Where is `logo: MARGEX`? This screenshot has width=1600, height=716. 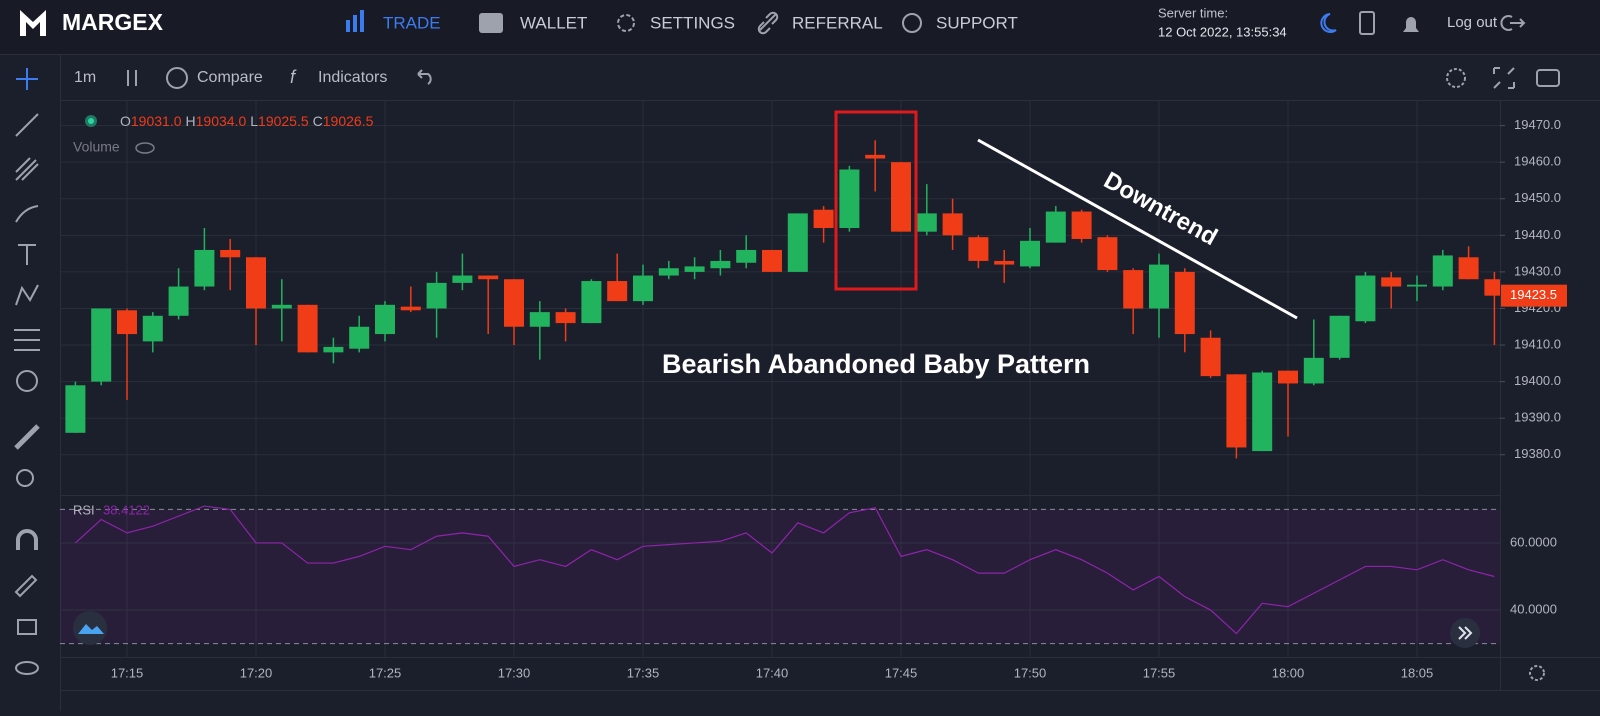 logo: MARGEX is located at coordinates (113, 22).